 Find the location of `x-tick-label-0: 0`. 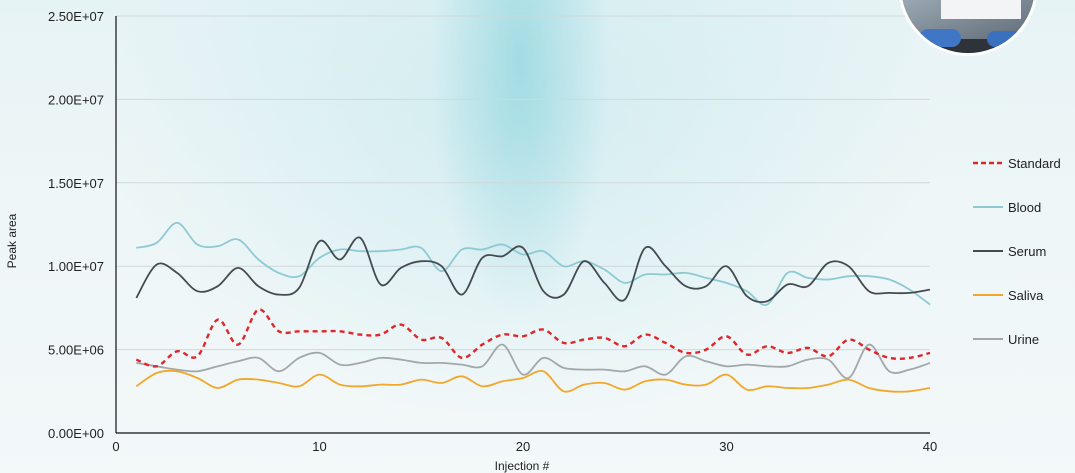

x-tick-label-0: 0 is located at coordinates (115, 446).